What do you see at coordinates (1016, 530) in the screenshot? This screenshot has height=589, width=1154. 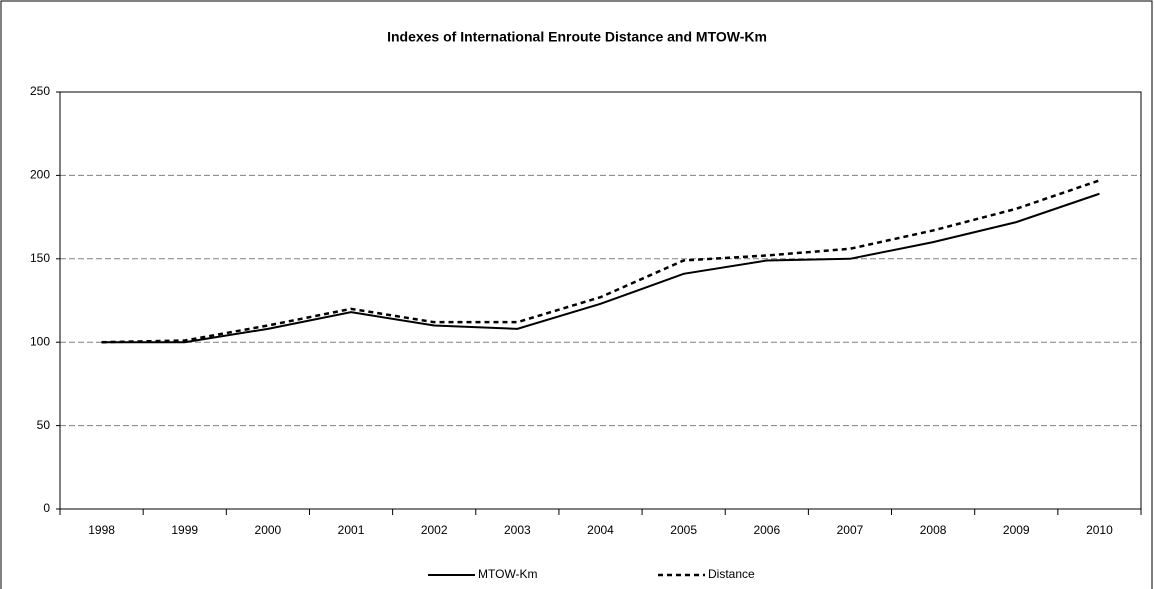 I see `x-tick-label: 2009` at bounding box center [1016, 530].